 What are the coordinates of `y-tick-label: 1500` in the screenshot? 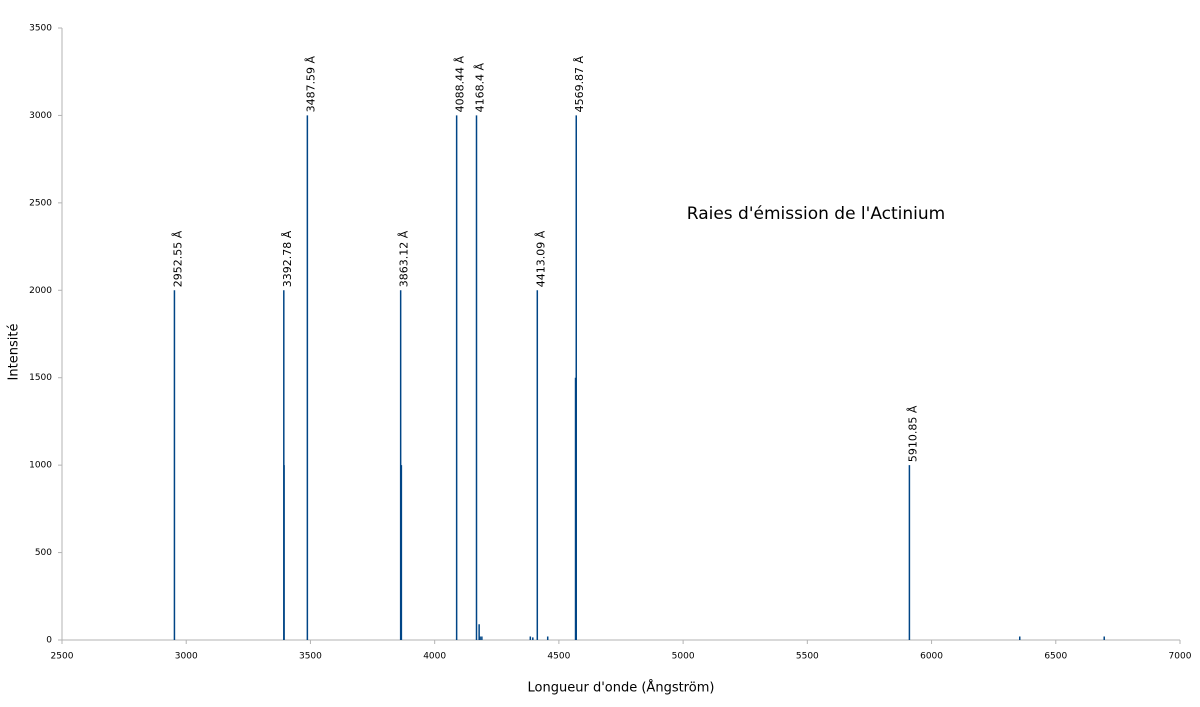 It's located at (40, 378).